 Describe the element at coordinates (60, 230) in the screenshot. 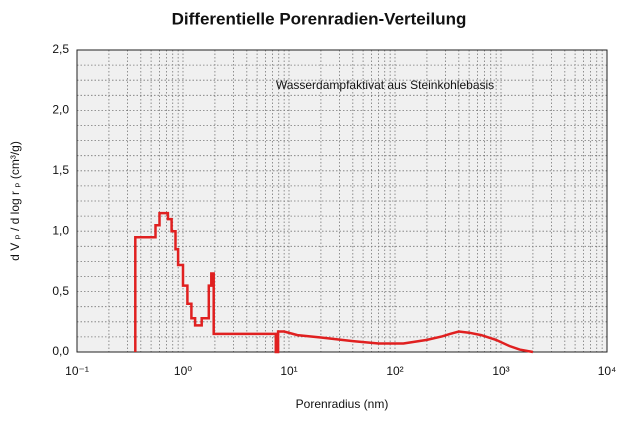

I see `y-tick-label: 1,0` at that location.